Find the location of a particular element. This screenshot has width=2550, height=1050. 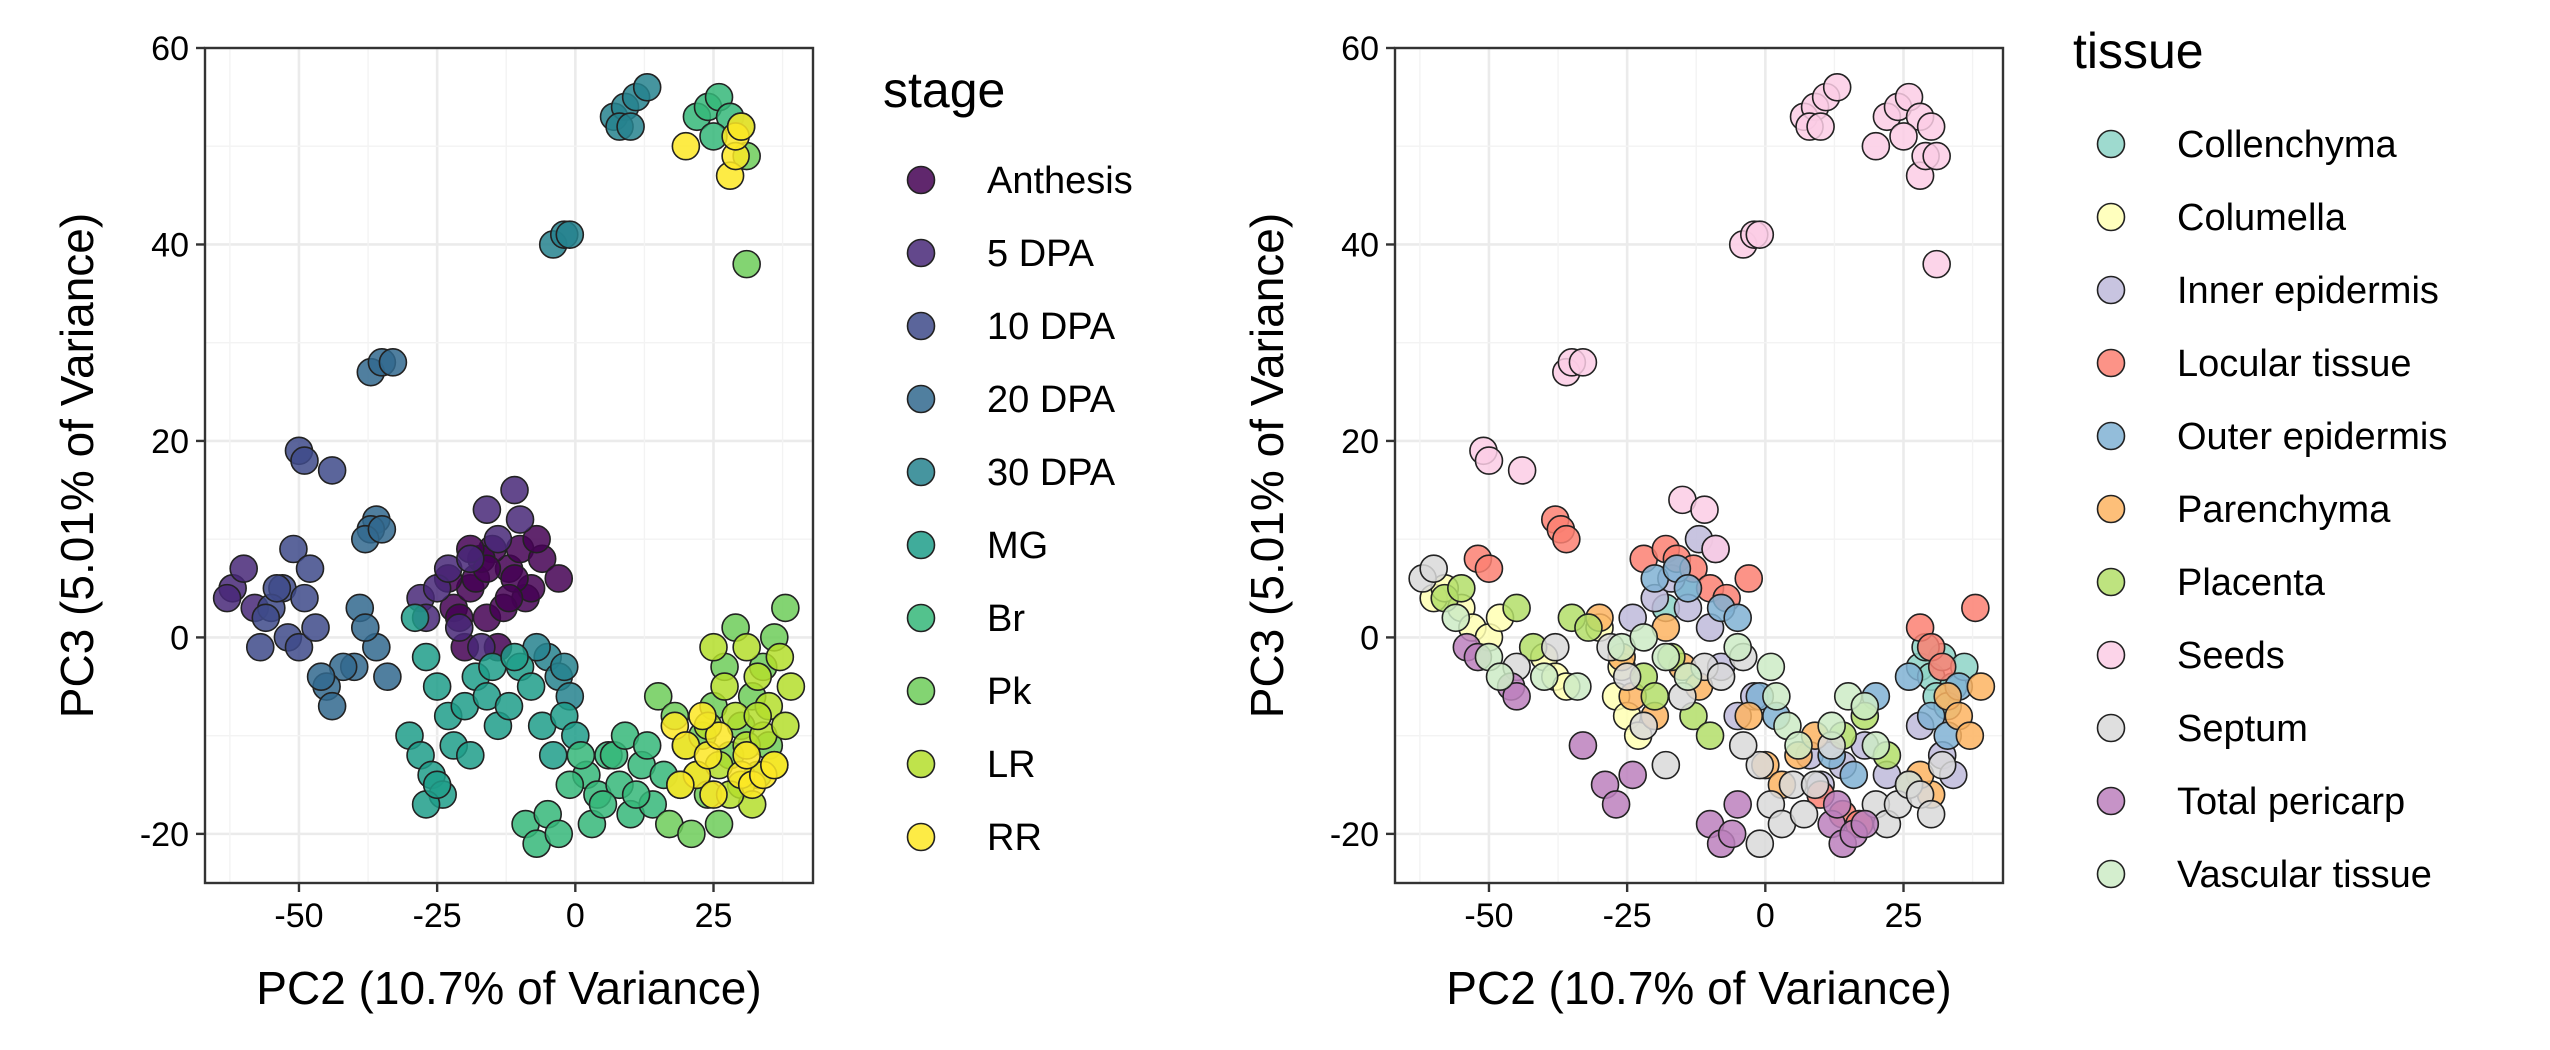

legend-label: Inner epidermis is located at coordinates (2308, 291).